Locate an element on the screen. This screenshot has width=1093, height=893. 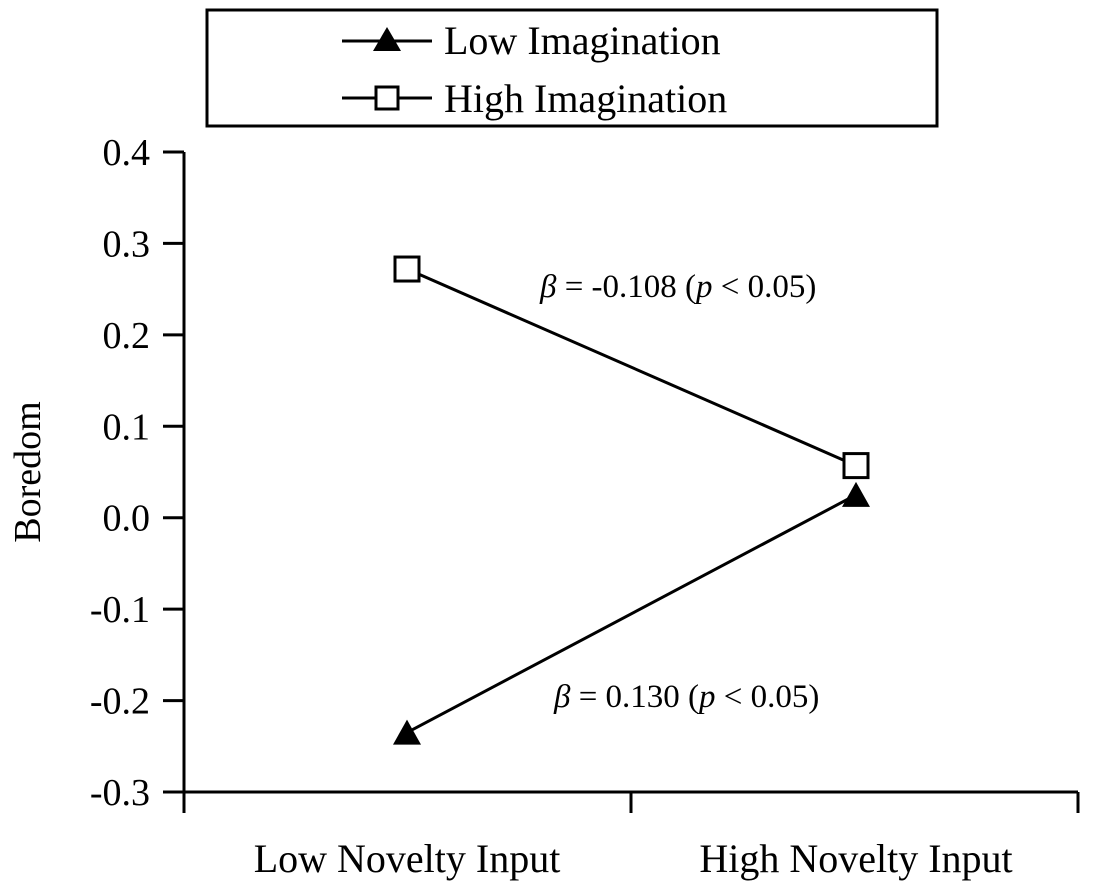
x-category-label-high-novelty: High Novelty Input is located at coordinates (855, 858).